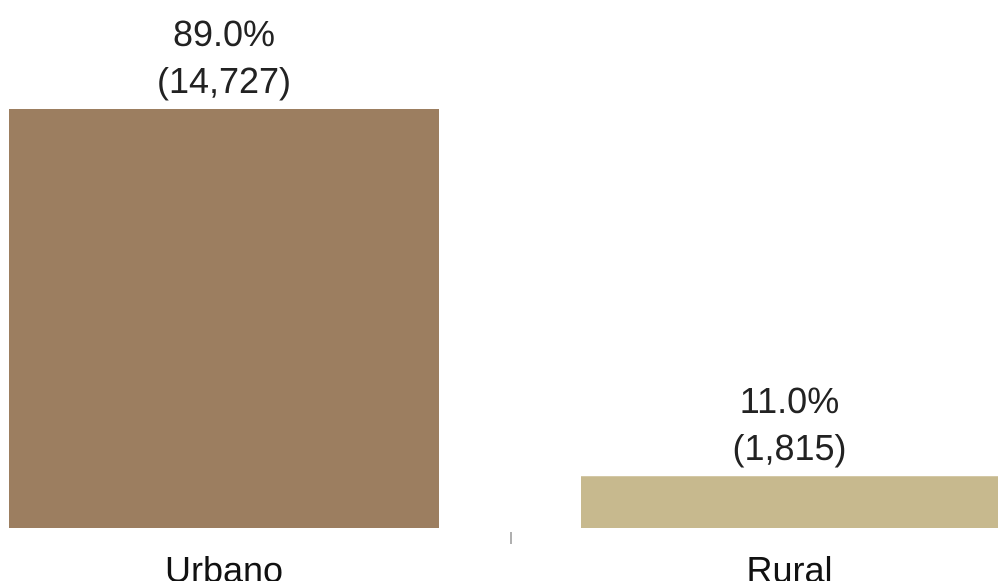 Image resolution: width=998 pixels, height=581 pixels. I want to click on count-label-urbano: (14,727), so click(224, 80).